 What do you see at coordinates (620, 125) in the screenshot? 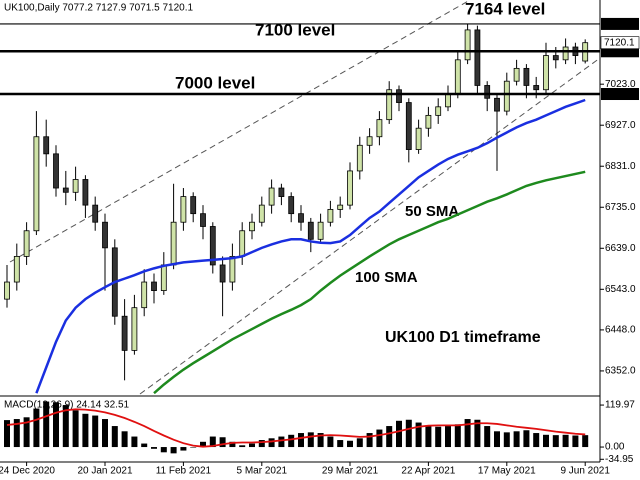
I see `y-tick-label: 6927.0` at bounding box center [620, 125].